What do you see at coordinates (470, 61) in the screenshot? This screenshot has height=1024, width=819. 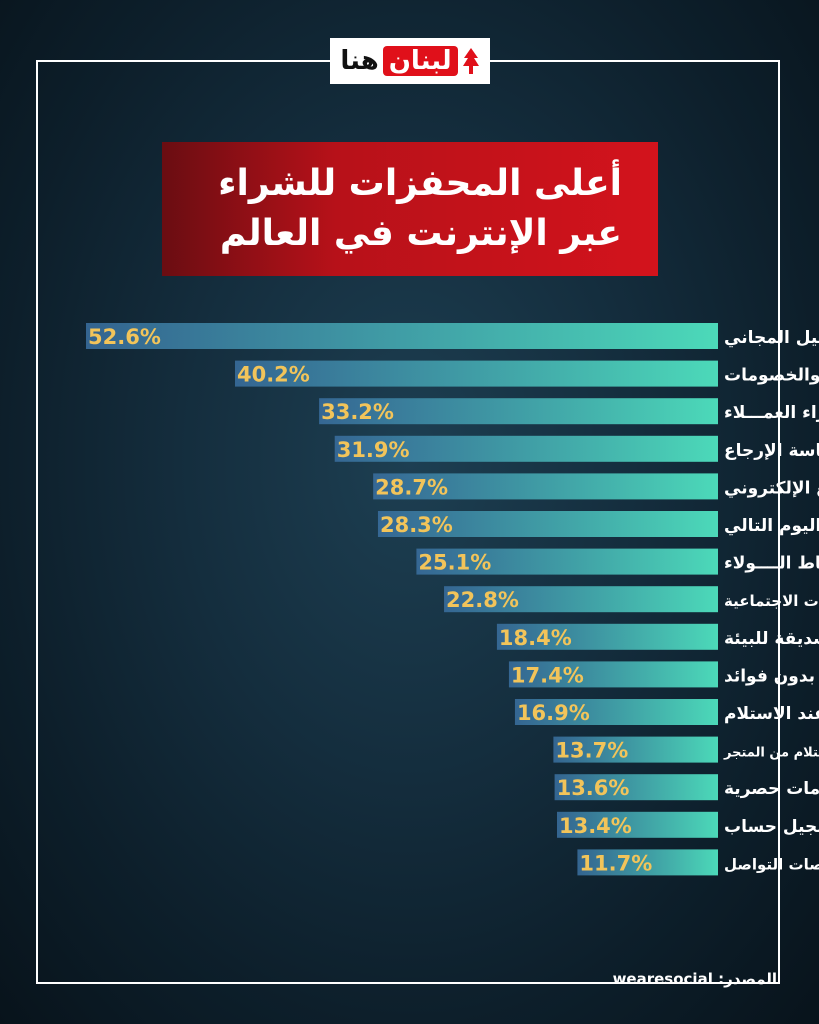 I see `cedar-icon` at bounding box center [470, 61].